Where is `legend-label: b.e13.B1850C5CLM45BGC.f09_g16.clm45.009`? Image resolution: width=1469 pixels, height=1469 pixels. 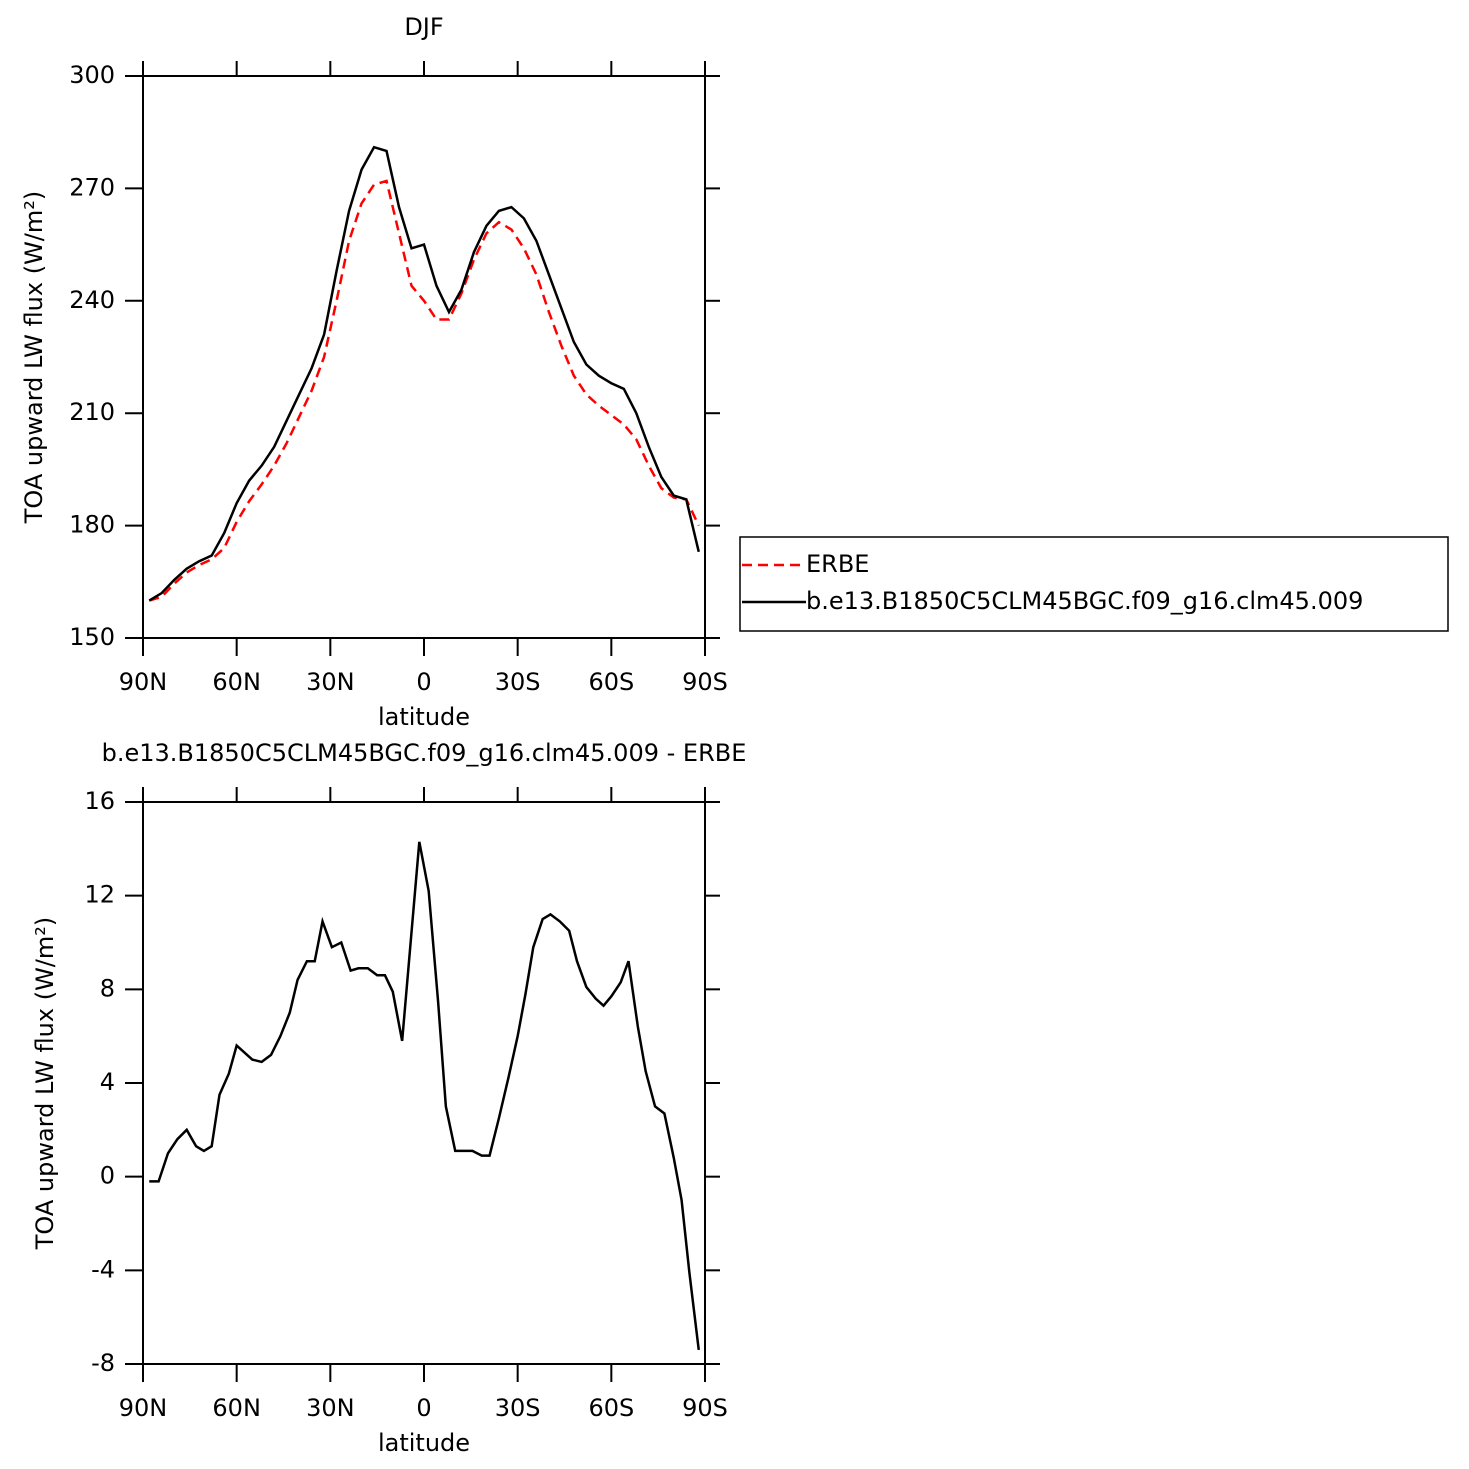 legend-label: b.e13.B1850C5CLM45BGC.f09_g16.clm45.009 is located at coordinates (1084, 601).